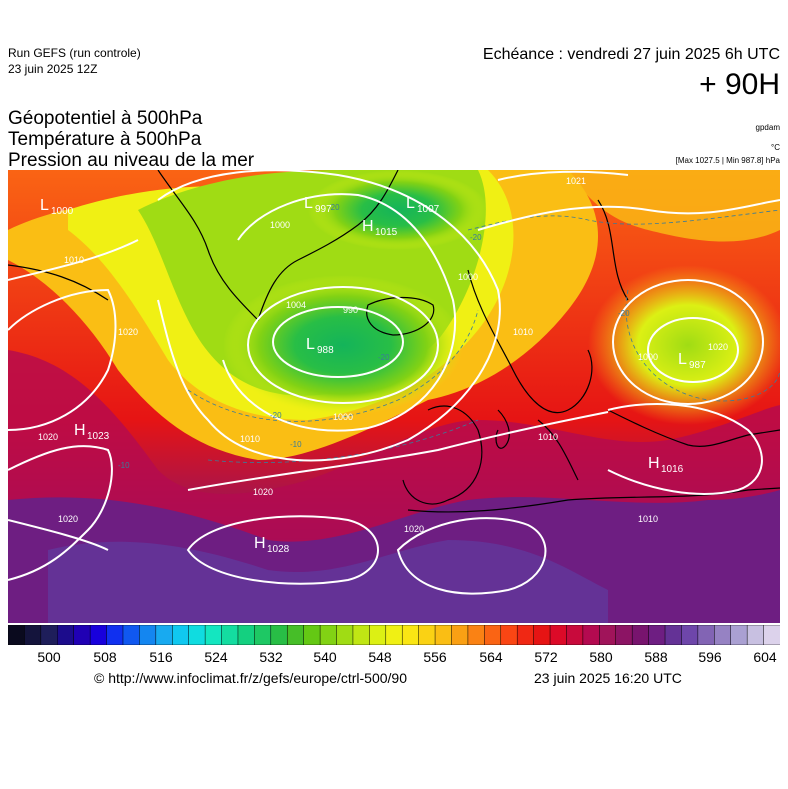  What do you see at coordinates (672, 469) in the screenshot?
I see `svg-text: 1016` at bounding box center [672, 469].